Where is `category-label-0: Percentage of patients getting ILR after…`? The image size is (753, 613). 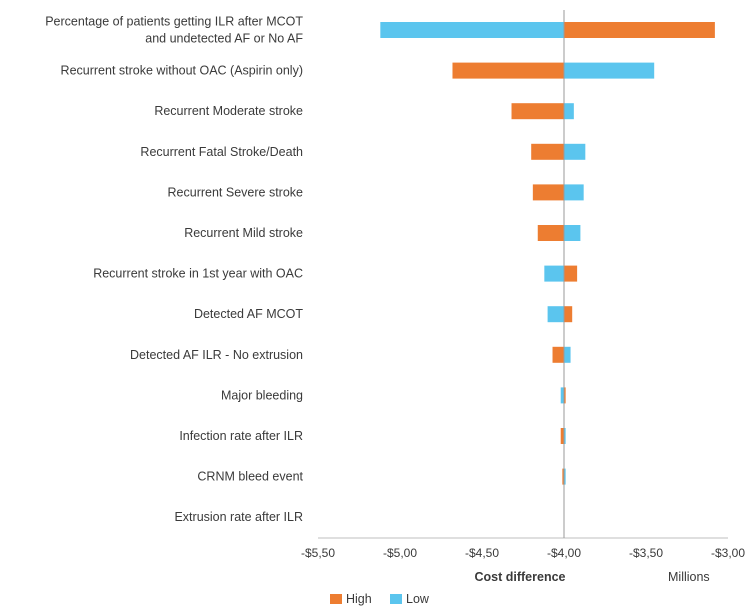 category-label-0: Percentage of patients getting ILR after… is located at coordinates (174, 30).